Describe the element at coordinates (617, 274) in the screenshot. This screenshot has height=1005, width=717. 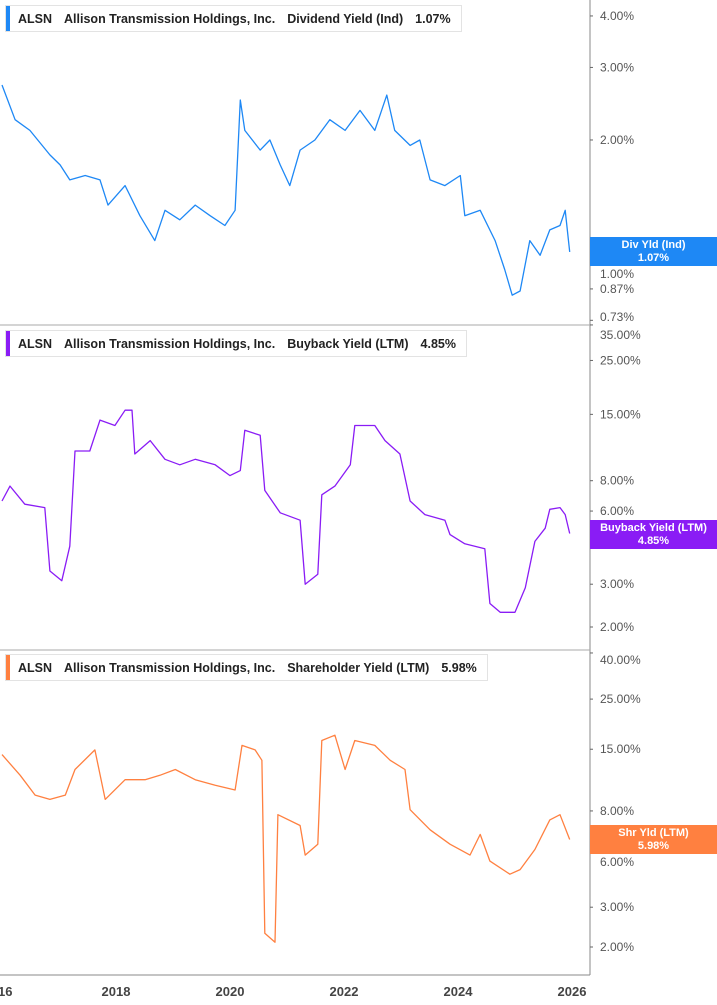
I see `y-tick-label: 1.00%` at that location.